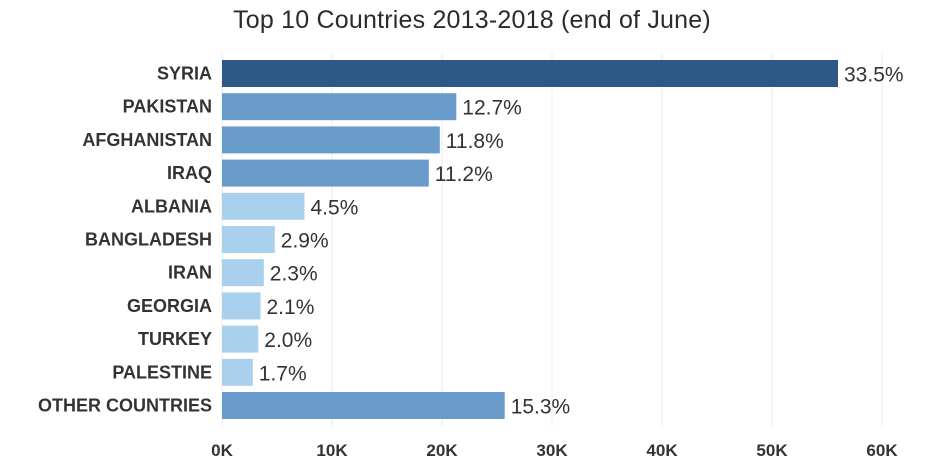 This screenshot has width=944, height=463. What do you see at coordinates (552, 450) in the screenshot?
I see `x-tick-label: 30K` at bounding box center [552, 450].